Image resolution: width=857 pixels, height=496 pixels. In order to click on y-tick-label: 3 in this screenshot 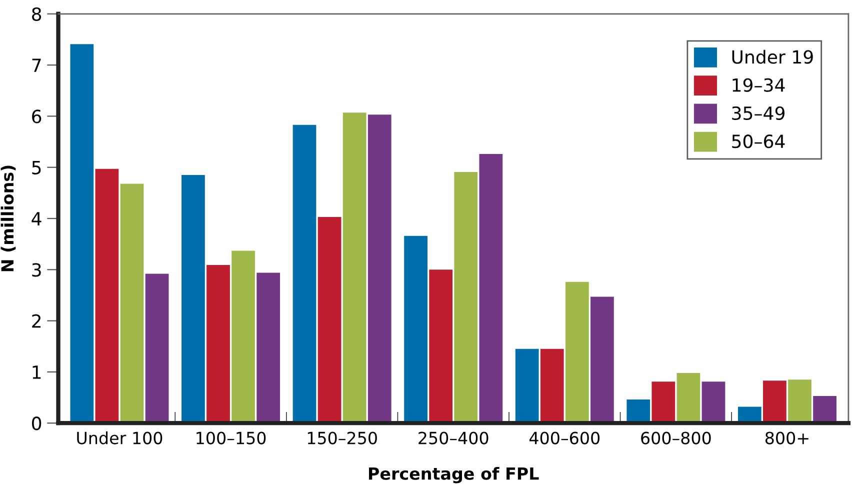, I will do `click(36, 270)`.